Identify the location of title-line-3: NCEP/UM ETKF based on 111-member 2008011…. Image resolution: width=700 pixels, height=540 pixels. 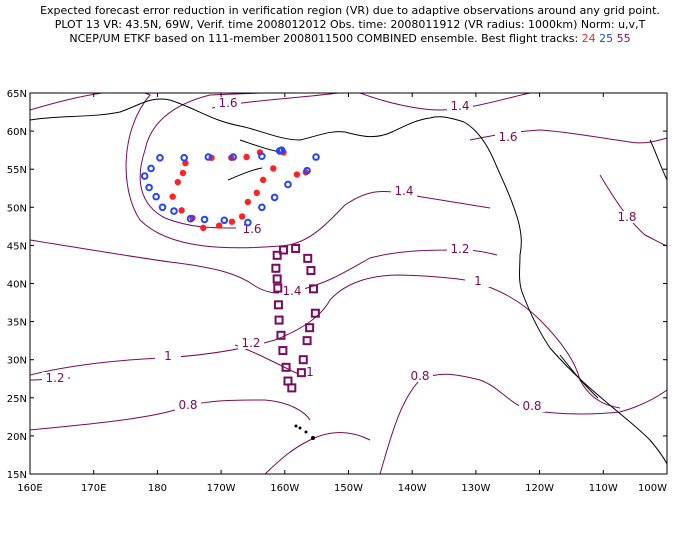
(350, 39).